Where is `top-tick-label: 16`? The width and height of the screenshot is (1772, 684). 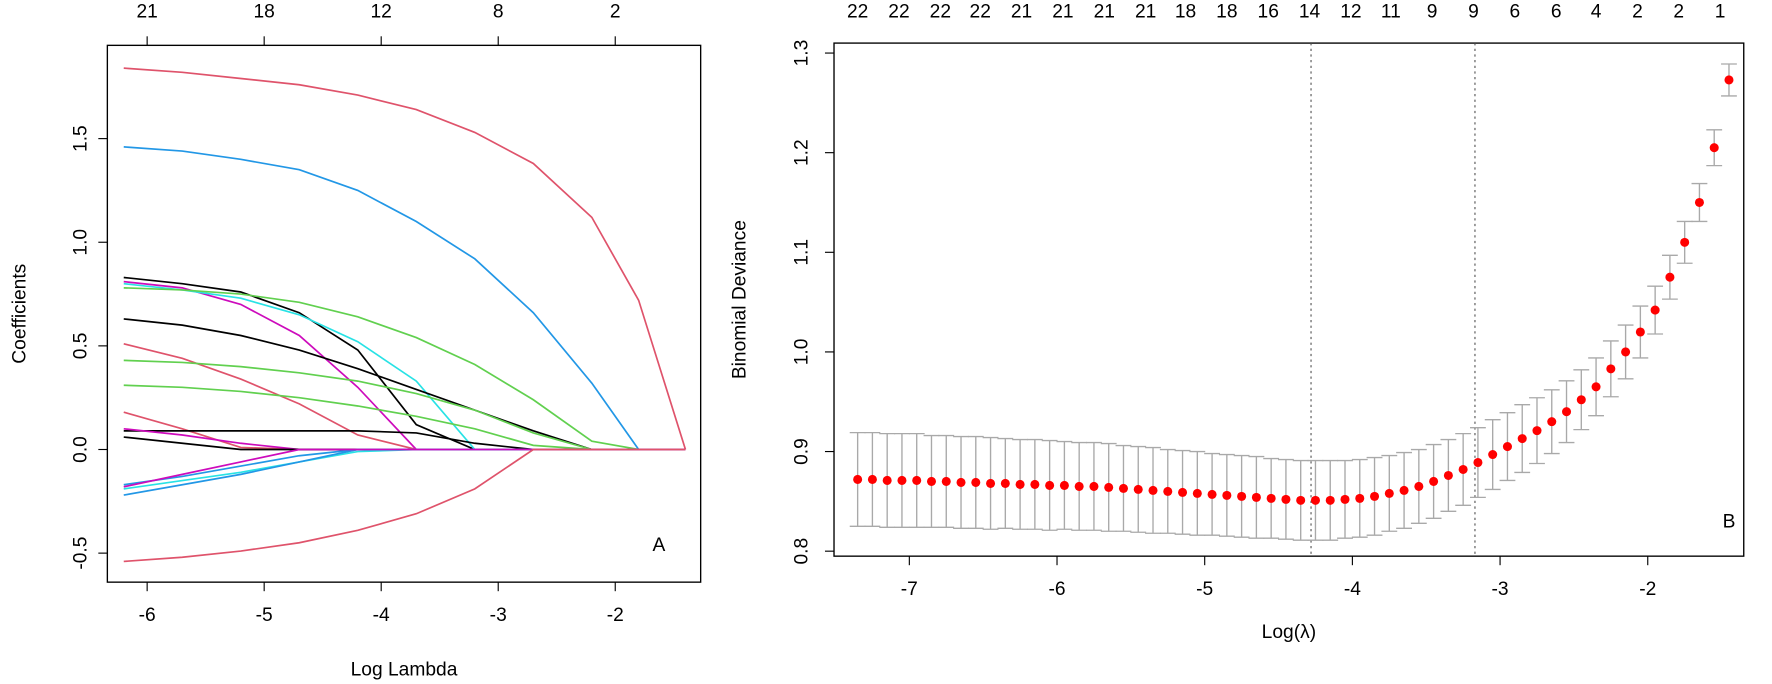
top-tick-label: 16 is located at coordinates (1268, 12).